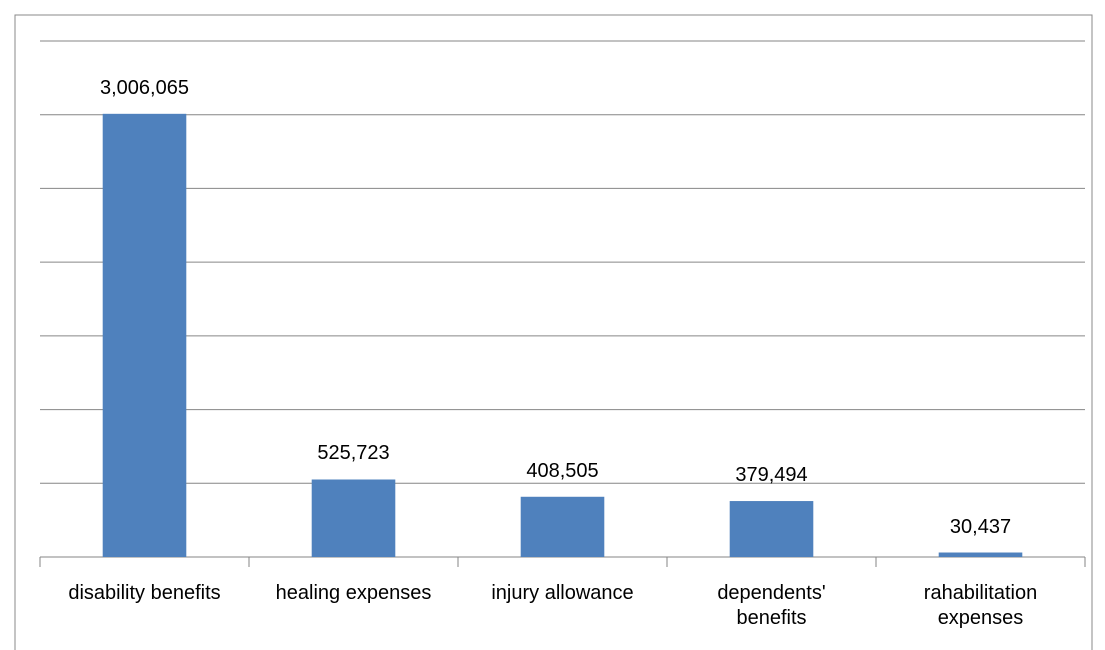 This screenshot has width=1105, height=650. Describe the element at coordinates (562, 470) in the screenshot. I see `value-label: 408,505` at that location.